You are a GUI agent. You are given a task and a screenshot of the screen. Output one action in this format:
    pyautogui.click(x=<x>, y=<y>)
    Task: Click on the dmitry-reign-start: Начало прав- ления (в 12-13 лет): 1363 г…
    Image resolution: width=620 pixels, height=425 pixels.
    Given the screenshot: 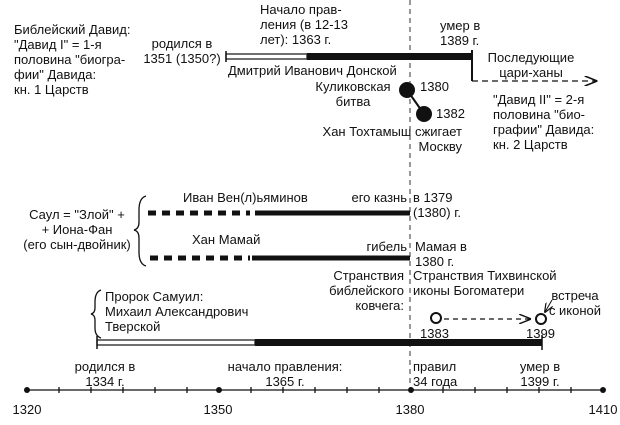 What is the action you would take?
    pyautogui.click(x=304, y=24)
    